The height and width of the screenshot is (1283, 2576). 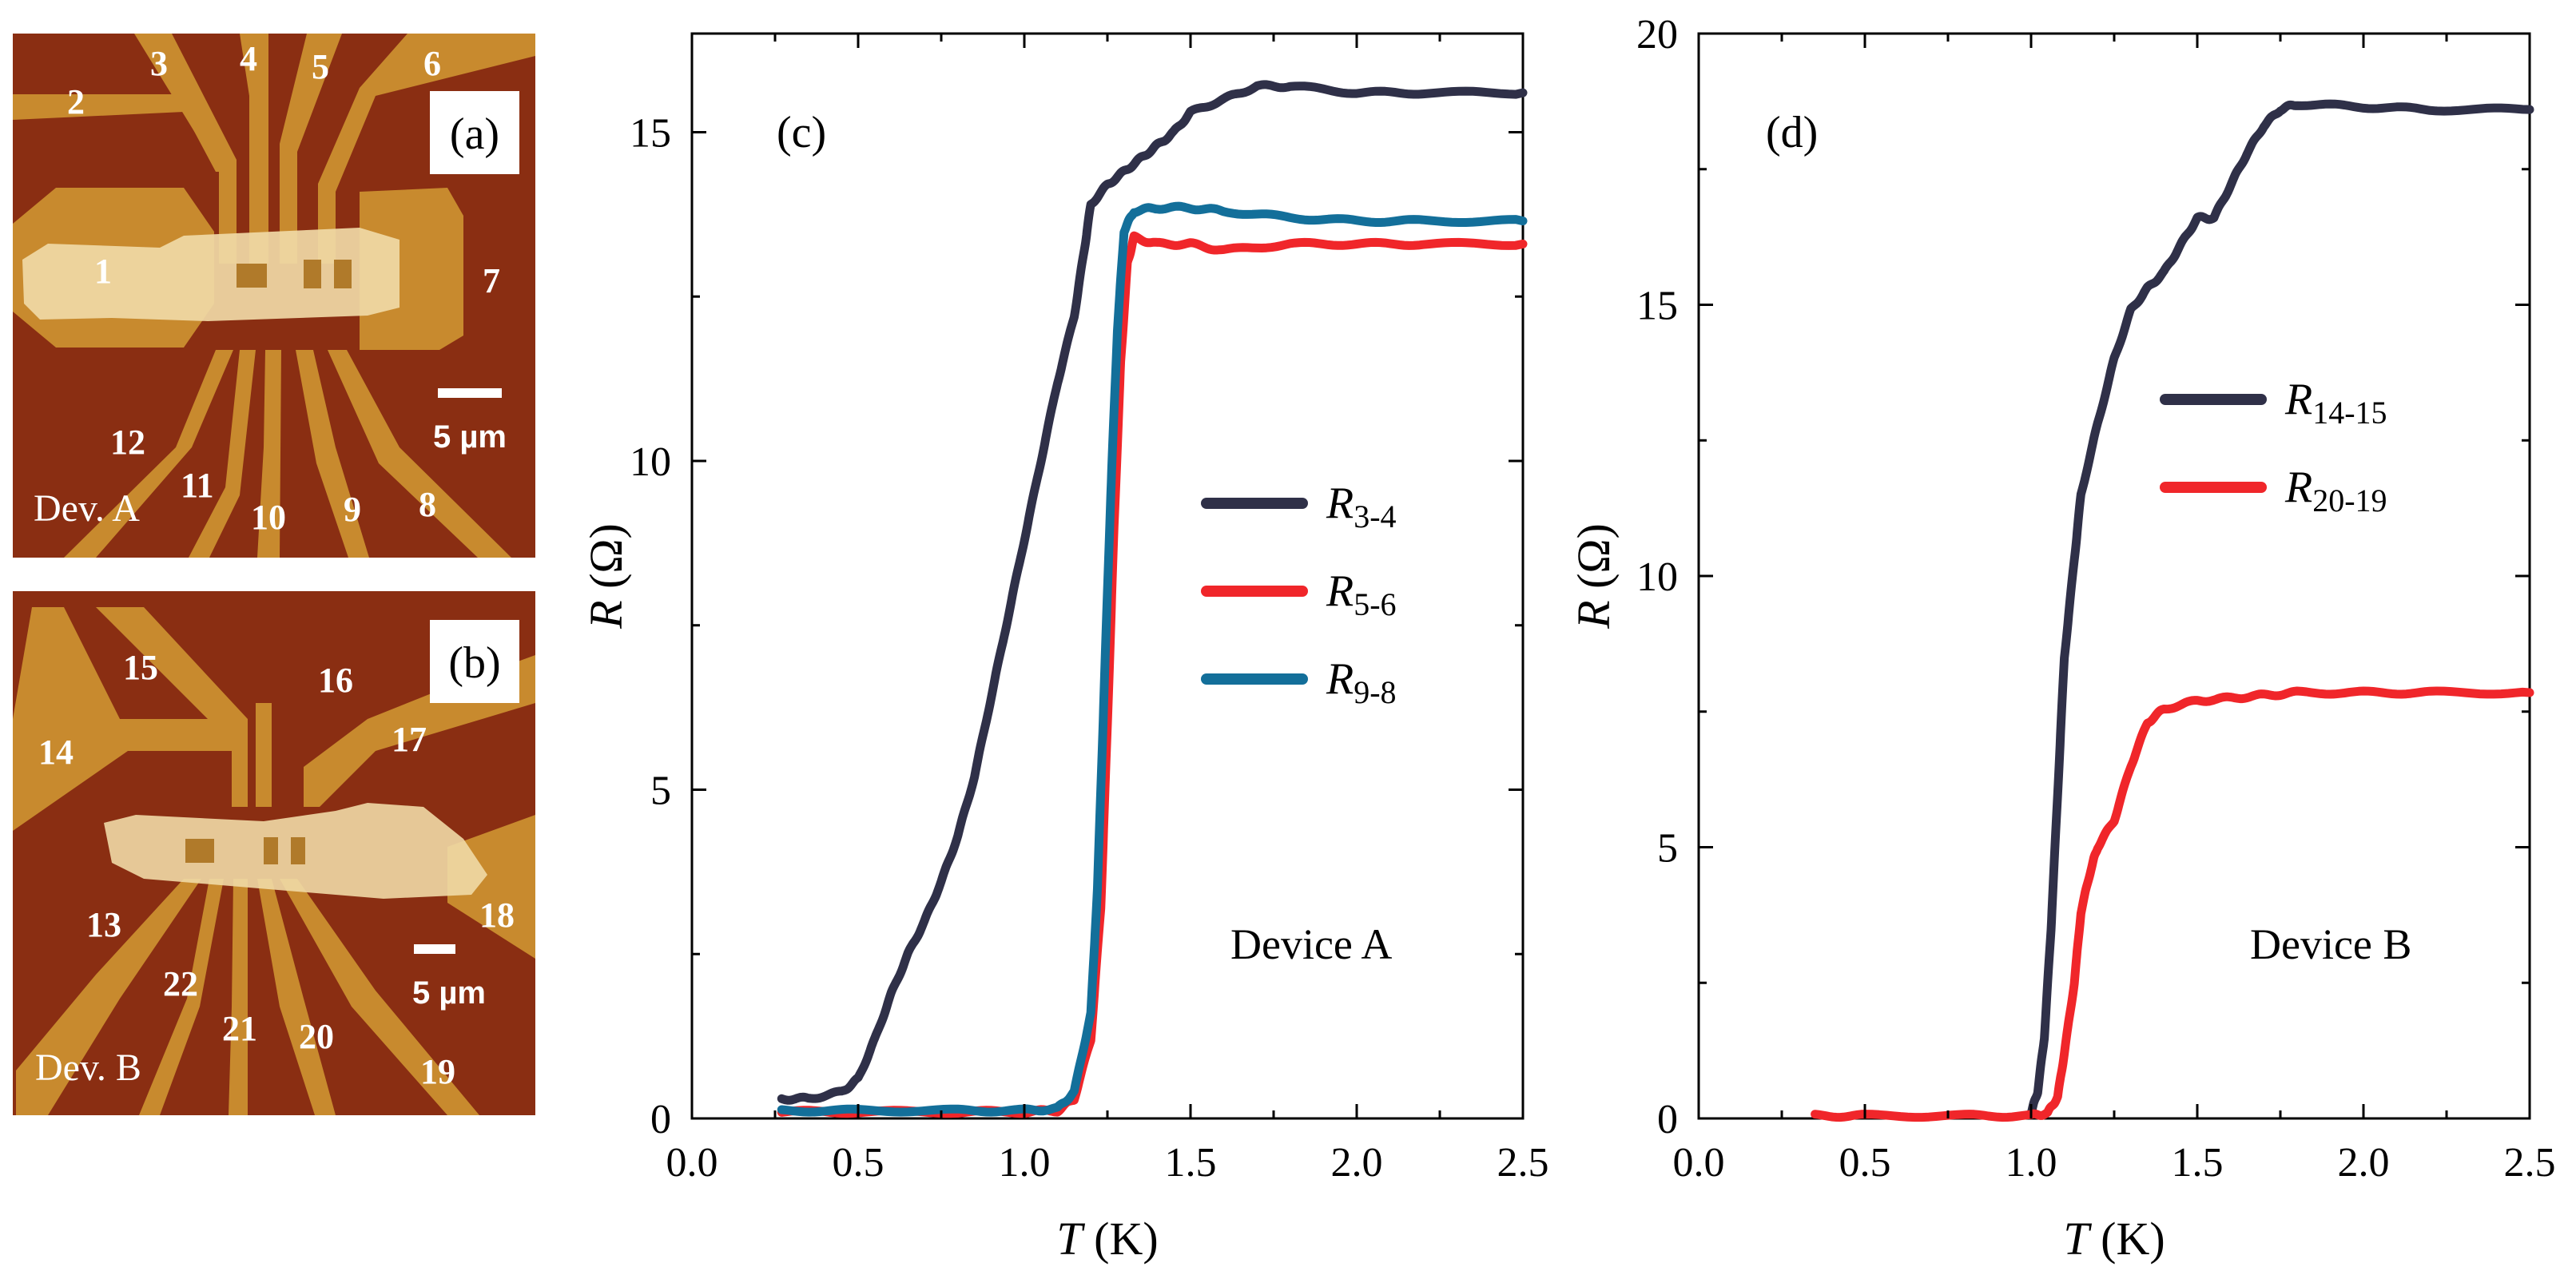 I want to click on electrode-labels-a: 1 2 3 4 5 6 7 8 9 10 11 12, so click(x=283, y=288).